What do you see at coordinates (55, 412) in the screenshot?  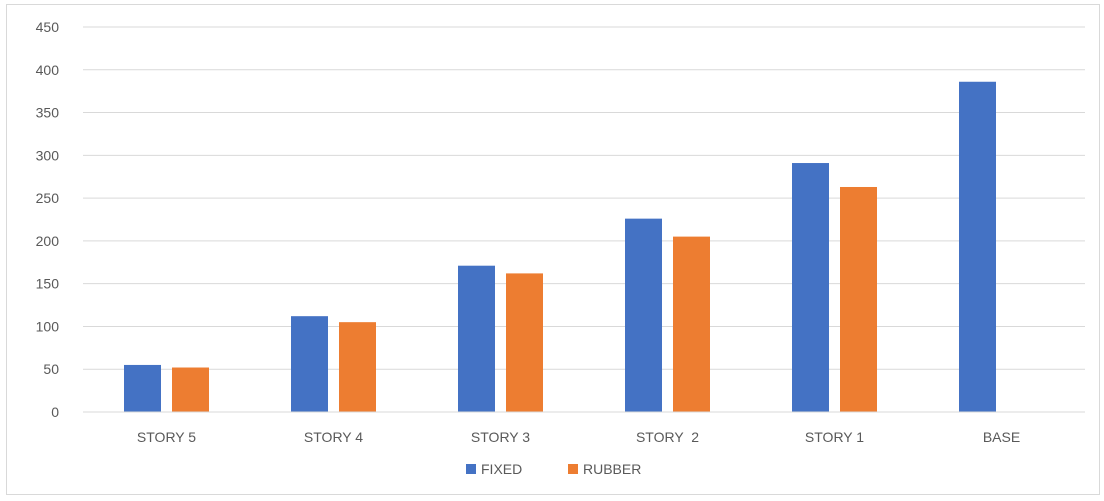 I see `y-tick-label: 0` at bounding box center [55, 412].